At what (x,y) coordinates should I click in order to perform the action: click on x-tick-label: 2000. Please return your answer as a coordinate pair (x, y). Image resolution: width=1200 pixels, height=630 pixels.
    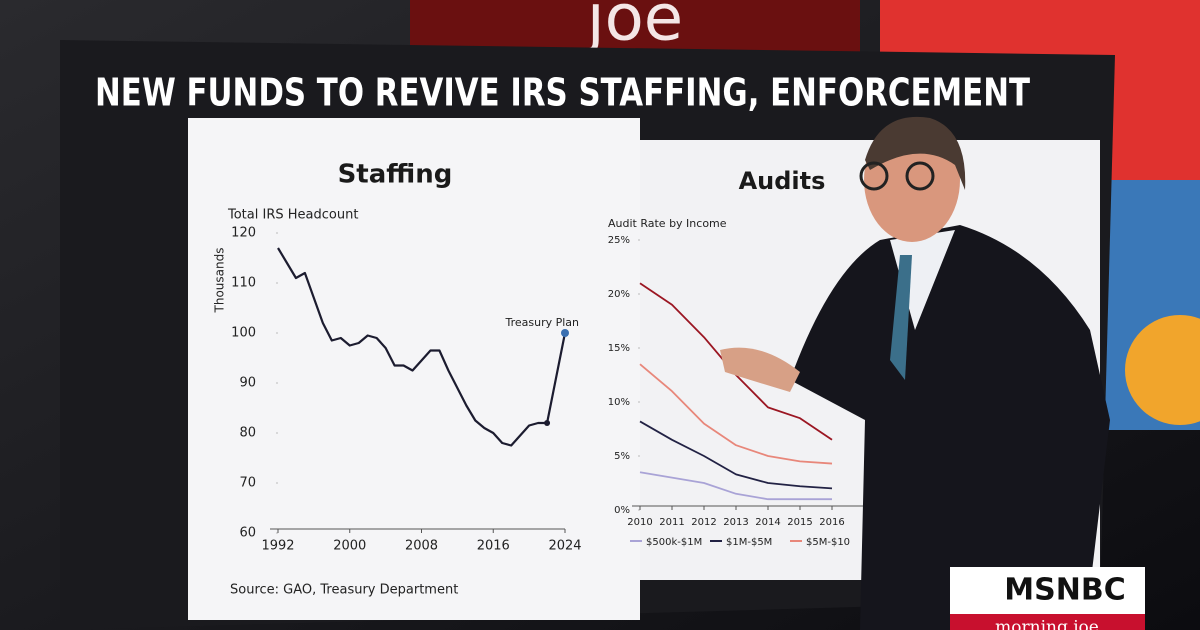
    Looking at the image, I should click on (349, 546).